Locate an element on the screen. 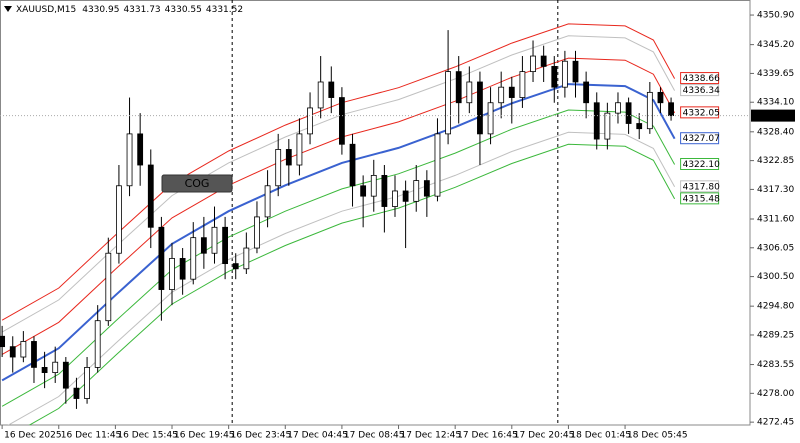 The height and width of the screenshot is (443, 800). x-tick-label: 18 Dec 05:45 is located at coordinates (657, 436).